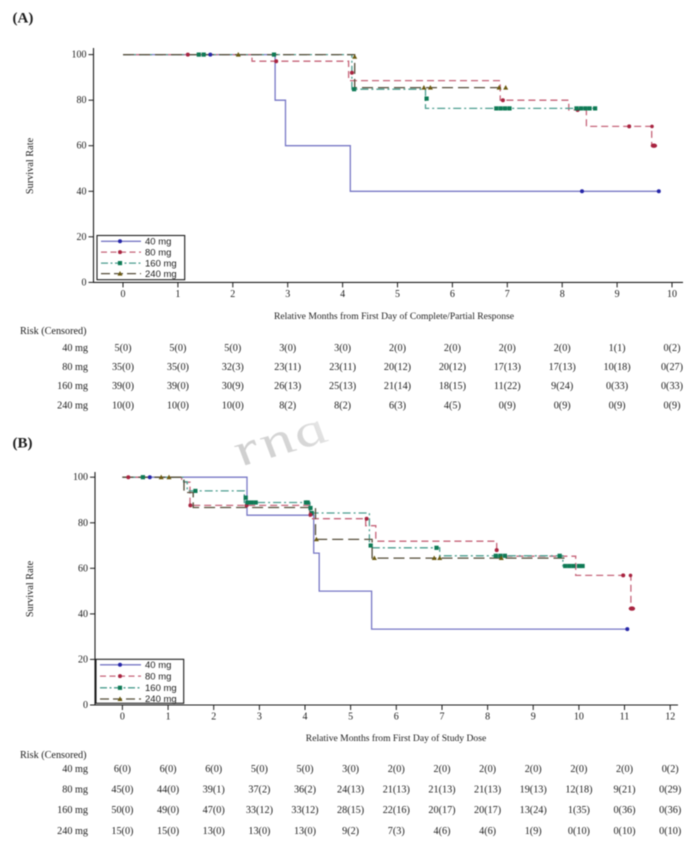 The width and height of the screenshot is (697, 852). I want to click on svg-text: (A), so click(23, 19).